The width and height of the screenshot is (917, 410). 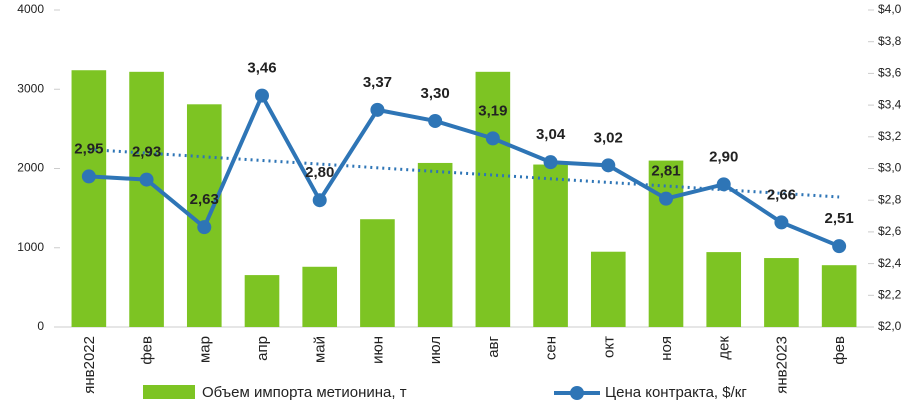 What do you see at coordinates (30, 9) in the screenshot?
I see `y-tick-label: 4000` at bounding box center [30, 9].